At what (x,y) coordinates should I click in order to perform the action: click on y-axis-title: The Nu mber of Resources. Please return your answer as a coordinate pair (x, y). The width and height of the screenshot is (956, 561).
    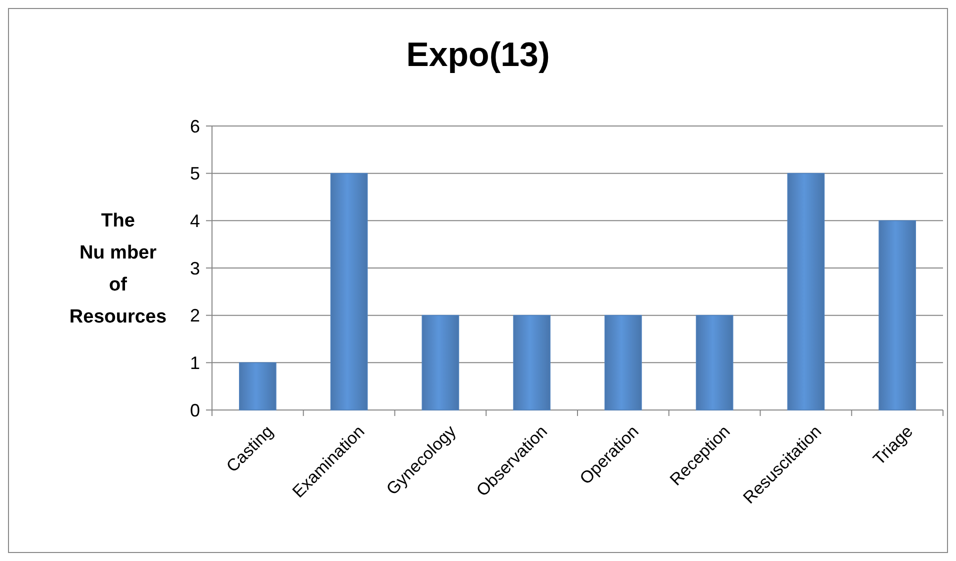
    Looking at the image, I should click on (118, 269).